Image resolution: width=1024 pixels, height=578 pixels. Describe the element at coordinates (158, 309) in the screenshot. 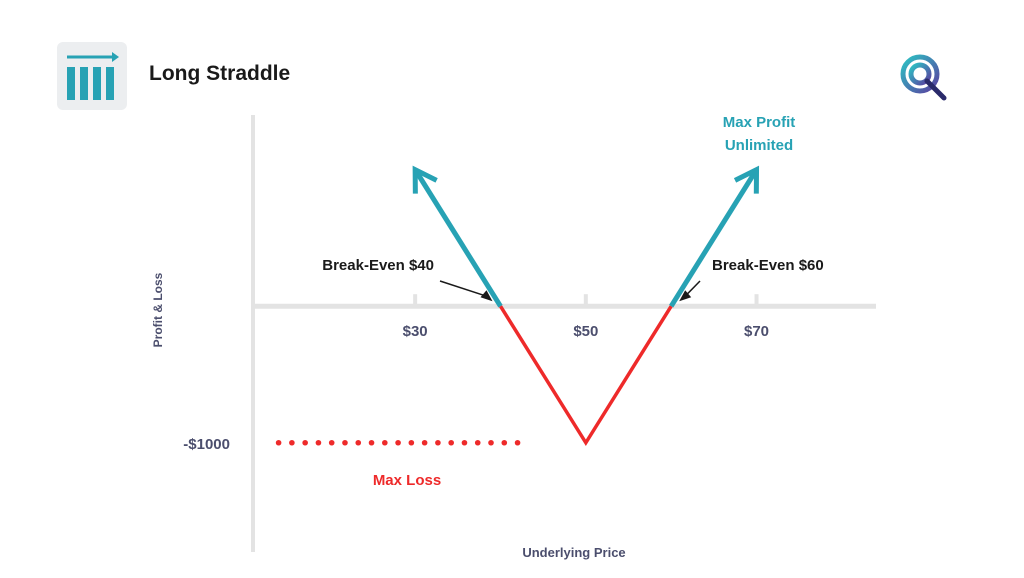

I see `y-axis-label: Profit & Loss` at that location.